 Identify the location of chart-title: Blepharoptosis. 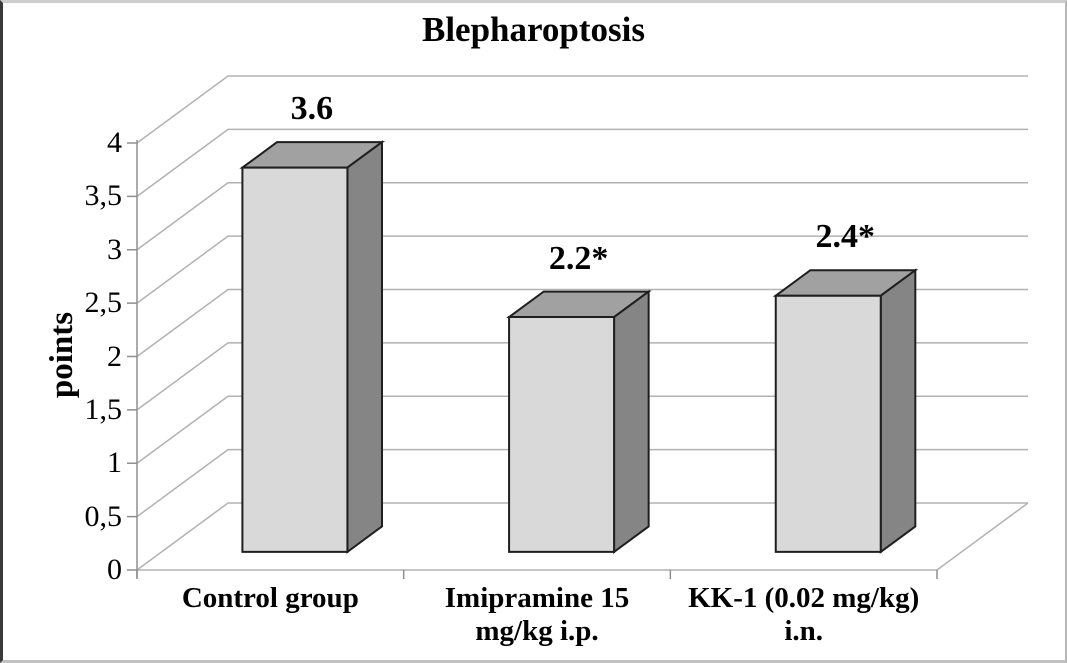
(533, 29).